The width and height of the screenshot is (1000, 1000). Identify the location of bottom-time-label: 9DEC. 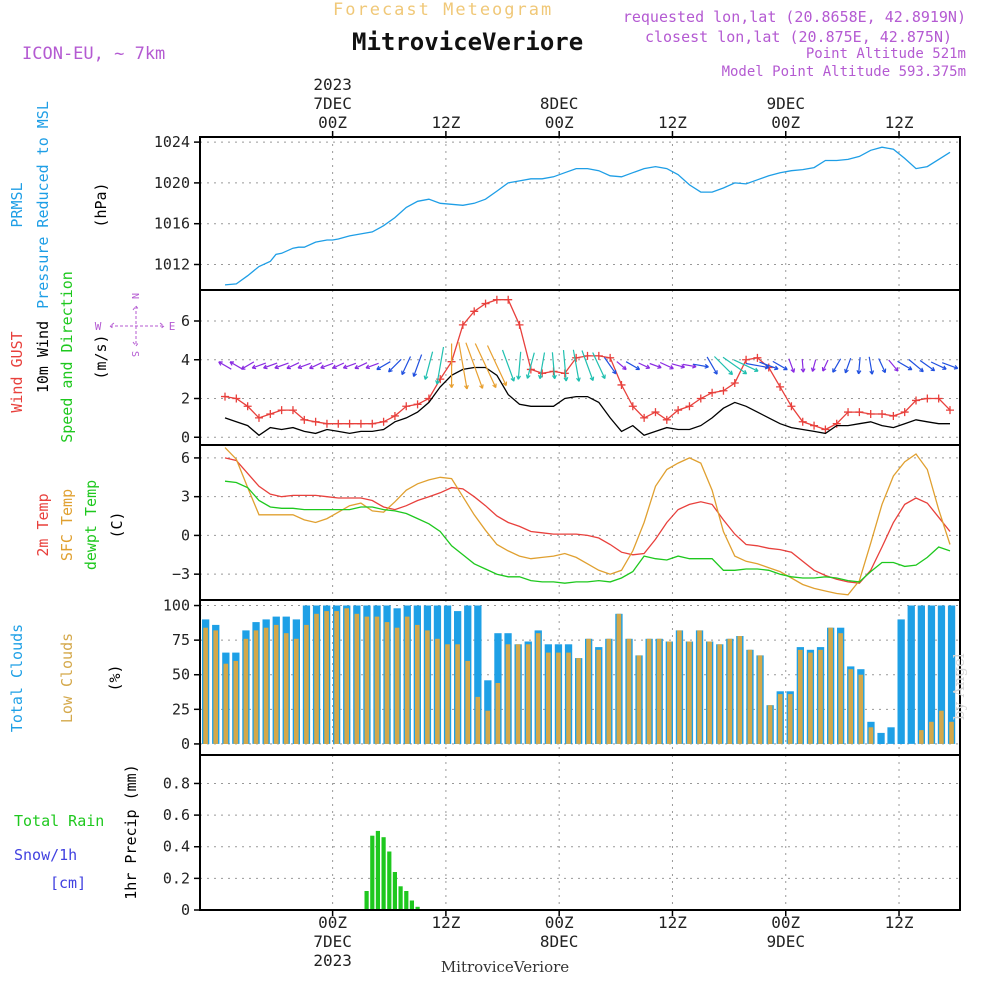
(785, 941).